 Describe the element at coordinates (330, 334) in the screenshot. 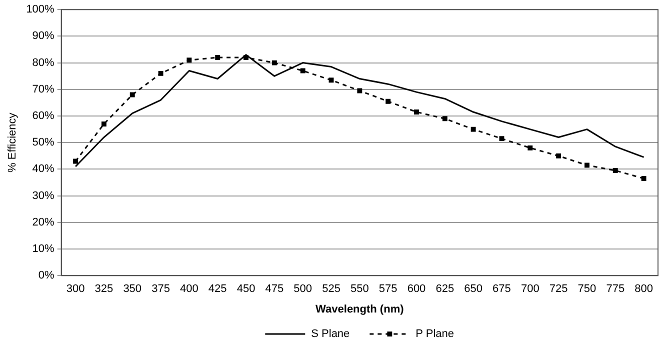

I see `legend-label: S Plane` at that location.